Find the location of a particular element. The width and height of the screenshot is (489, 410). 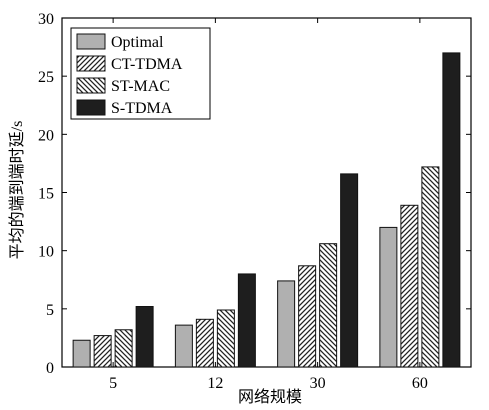

y-tick-label: 0 is located at coordinates (50, 368).